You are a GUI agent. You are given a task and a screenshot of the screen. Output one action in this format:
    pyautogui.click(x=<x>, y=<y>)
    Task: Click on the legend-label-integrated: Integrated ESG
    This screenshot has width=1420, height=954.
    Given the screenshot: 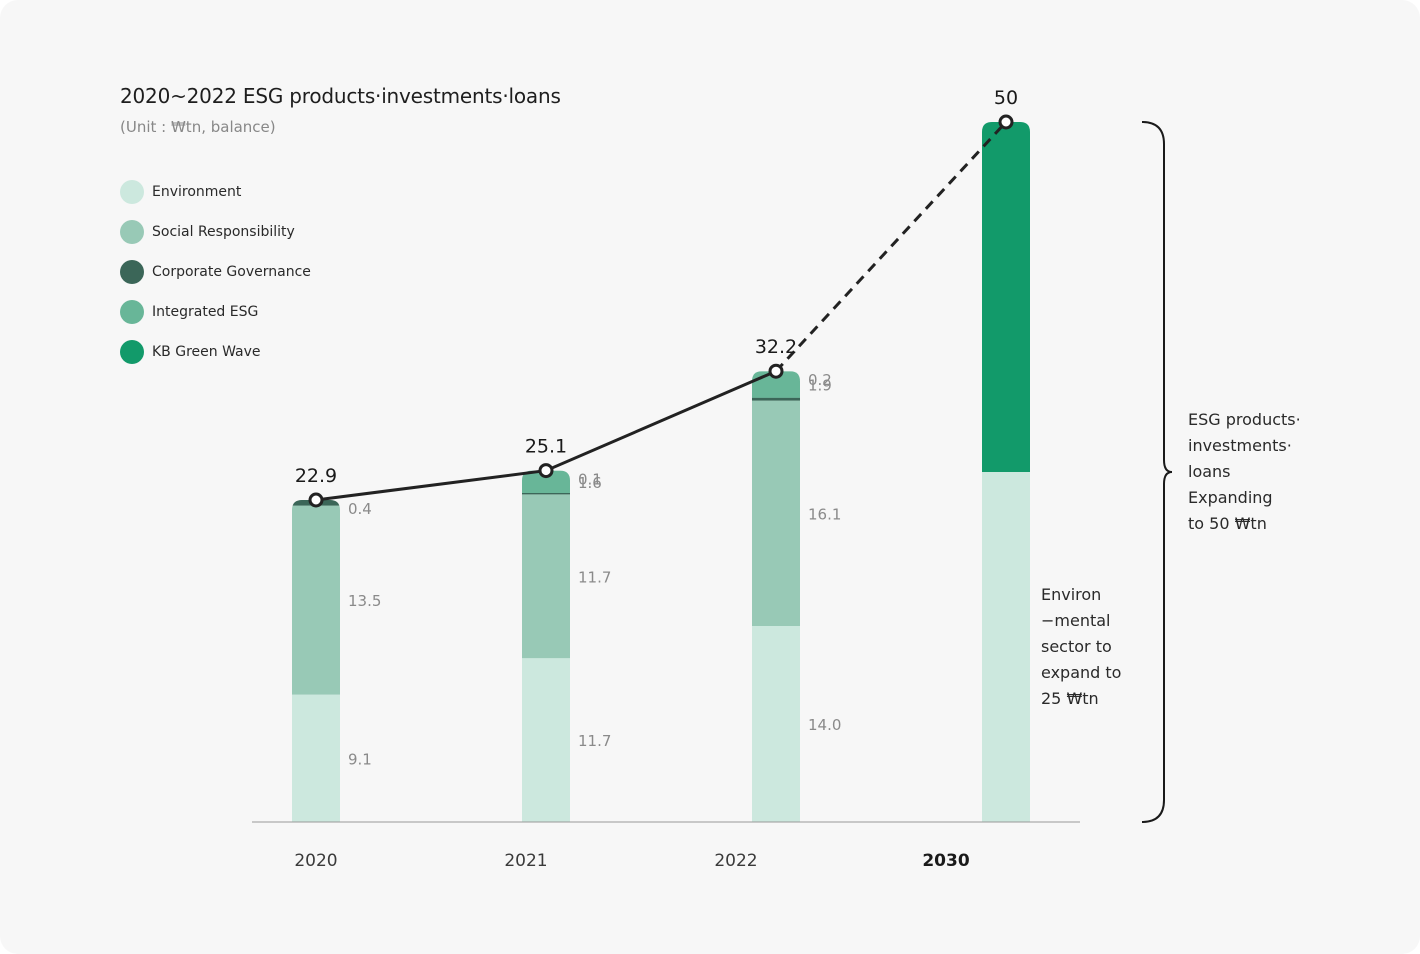 What is the action you would take?
    pyautogui.click(x=205, y=312)
    